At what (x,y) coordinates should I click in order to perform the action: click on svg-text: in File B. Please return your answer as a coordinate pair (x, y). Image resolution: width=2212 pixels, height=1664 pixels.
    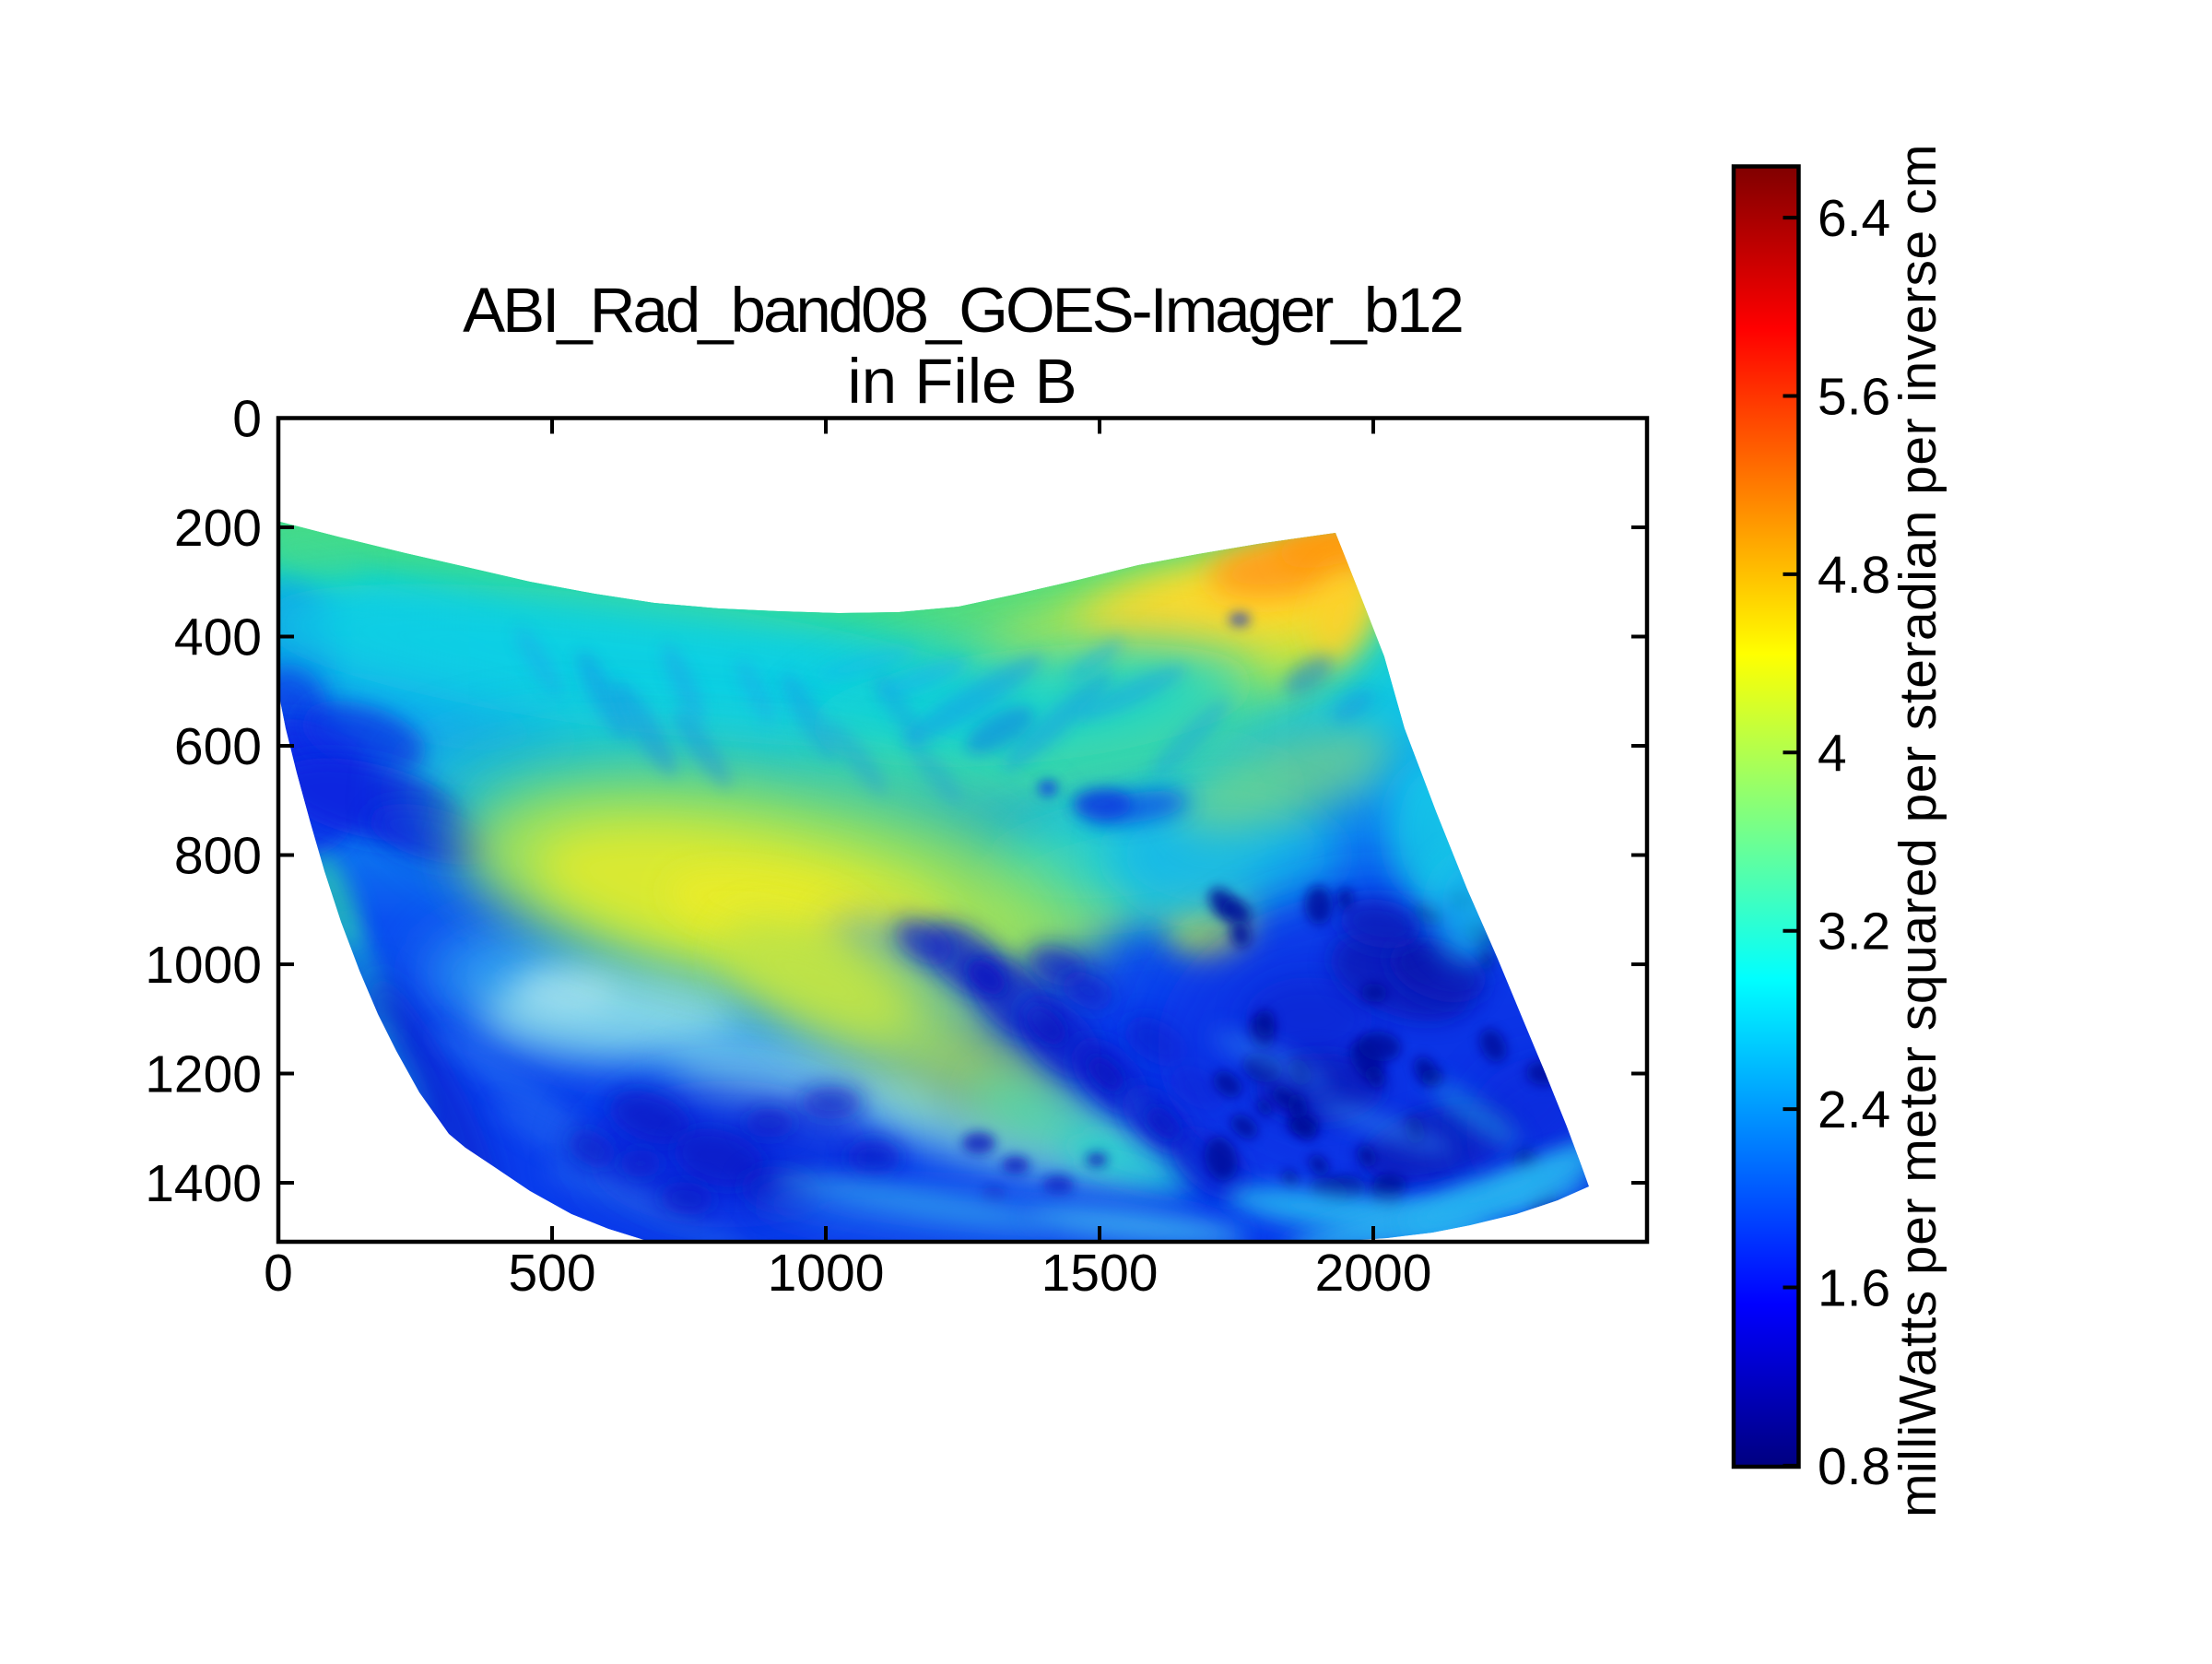
    Looking at the image, I should click on (962, 381).